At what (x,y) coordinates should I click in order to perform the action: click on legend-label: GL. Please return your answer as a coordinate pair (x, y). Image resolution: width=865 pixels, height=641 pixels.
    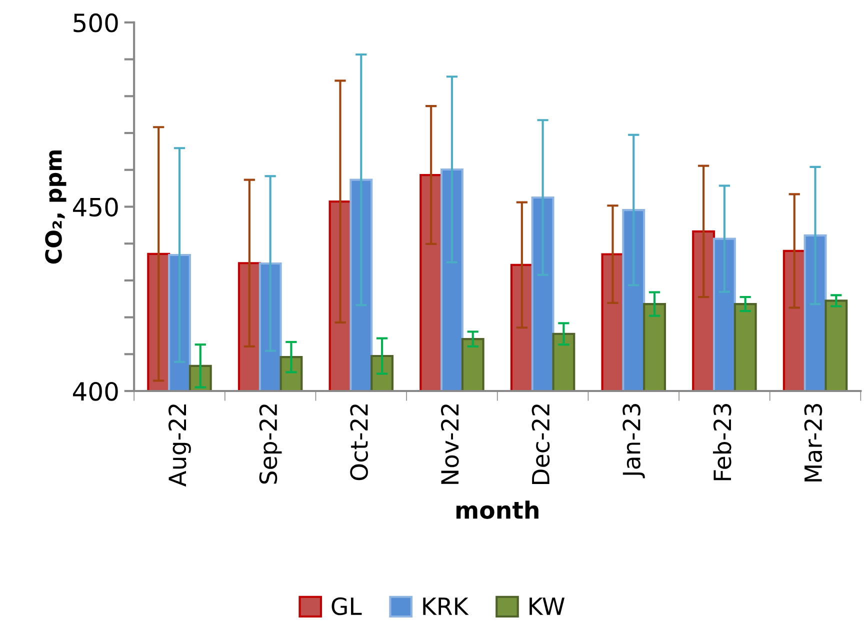
    Looking at the image, I should click on (347, 606).